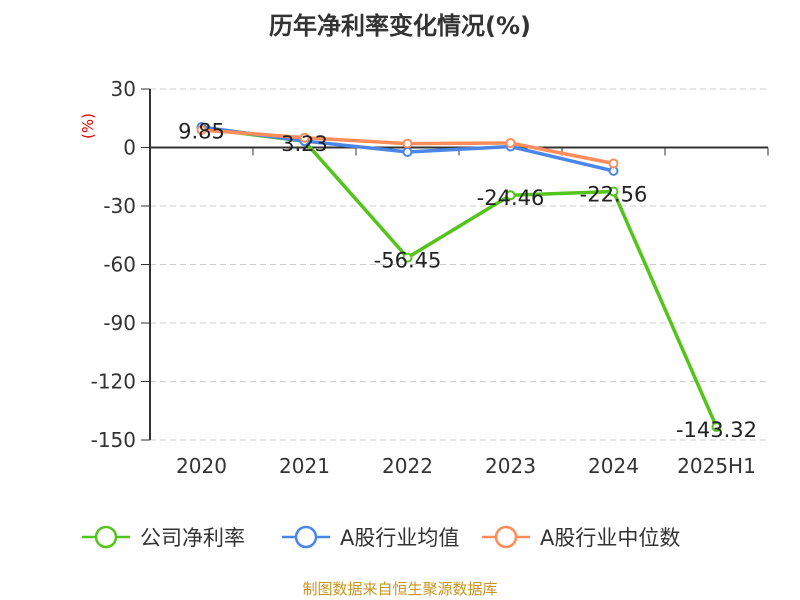 This screenshot has width=800, height=600. What do you see at coordinates (399, 538) in the screenshot?
I see `legend-label: A股行业均值` at bounding box center [399, 538].